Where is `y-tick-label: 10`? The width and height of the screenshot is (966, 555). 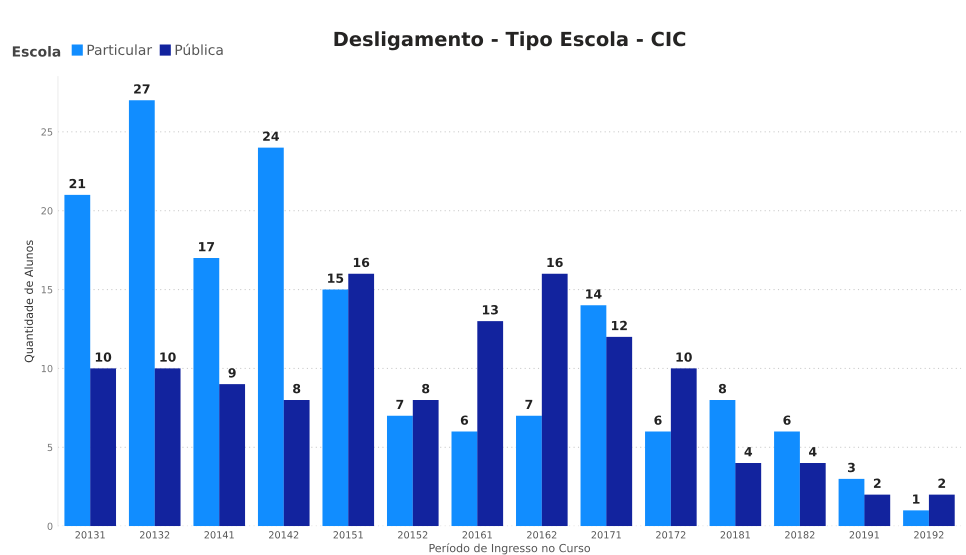
y-tick-label: 10 is located at coordinates (47, 368).